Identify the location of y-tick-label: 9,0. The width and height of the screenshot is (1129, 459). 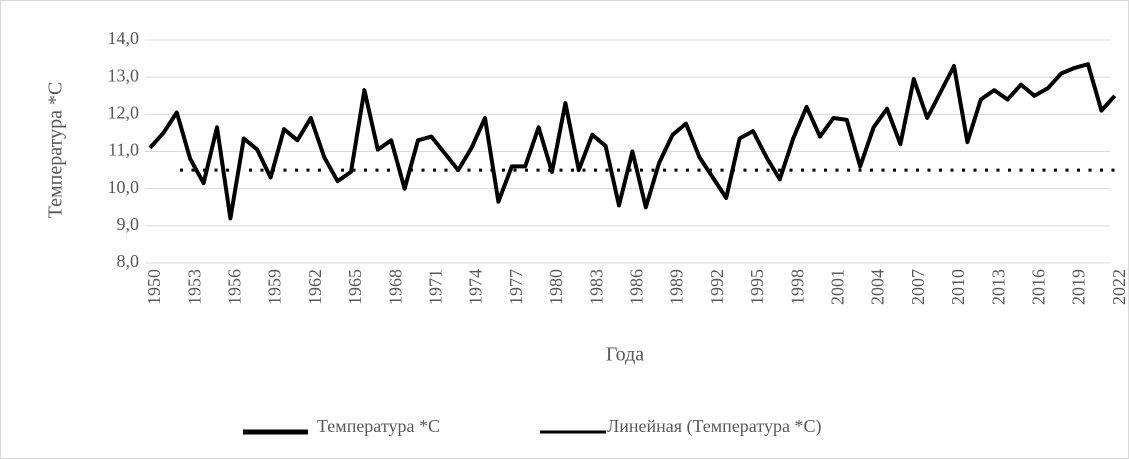
(128, 224).